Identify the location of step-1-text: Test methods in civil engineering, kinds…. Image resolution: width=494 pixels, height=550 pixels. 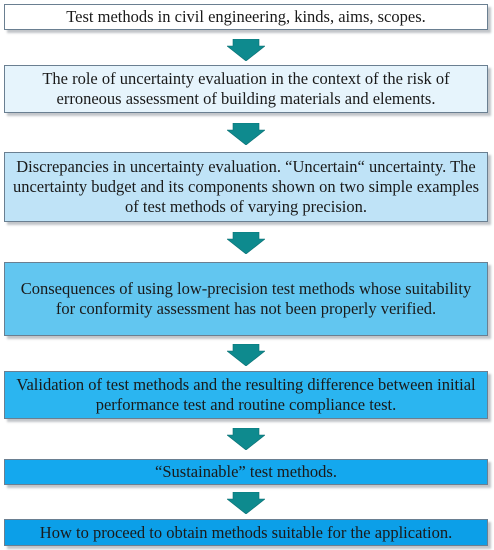
(246, 16).